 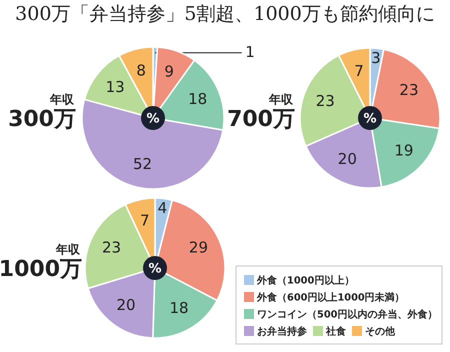 I want to click on legend-label: 外食（1000円以上）, so click(x=305, y=280).